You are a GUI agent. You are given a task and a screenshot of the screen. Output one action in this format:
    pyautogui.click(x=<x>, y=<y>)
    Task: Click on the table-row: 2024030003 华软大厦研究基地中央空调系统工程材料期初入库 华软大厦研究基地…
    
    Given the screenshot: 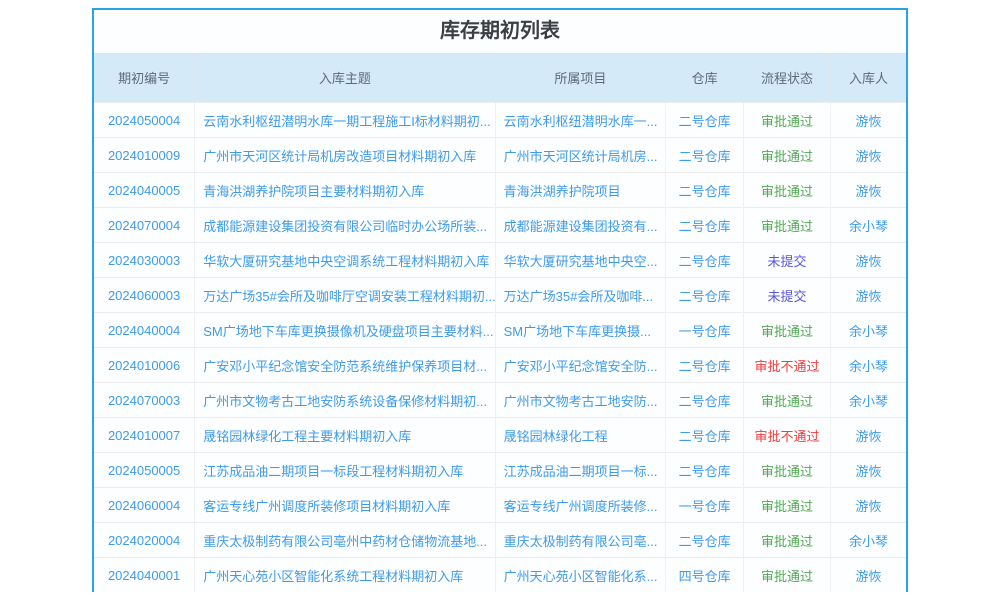 What is the action you would take?
    pyautogui.click(x=500, y=260)
    